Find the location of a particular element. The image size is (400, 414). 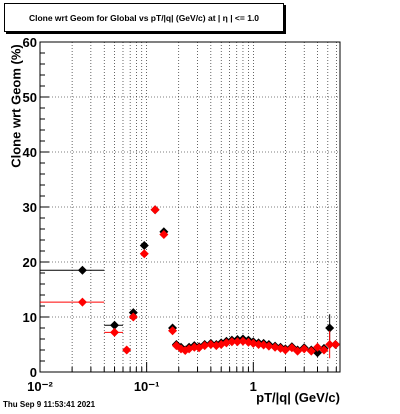

y-tick-label: 50 is located at coordinates (30, 97).